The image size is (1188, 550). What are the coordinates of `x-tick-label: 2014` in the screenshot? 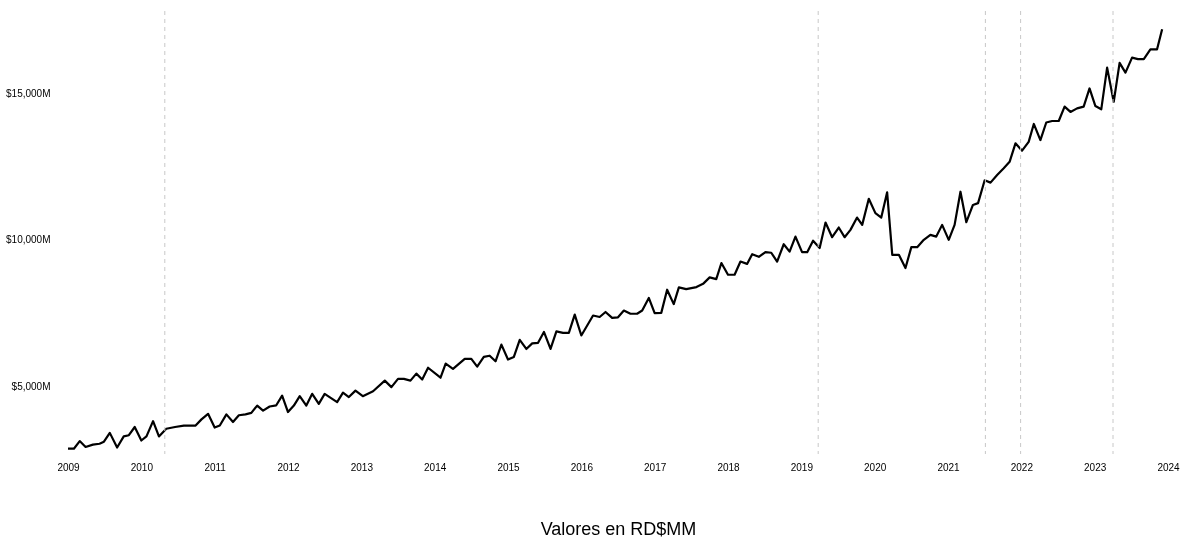 It's located at (435, 467).